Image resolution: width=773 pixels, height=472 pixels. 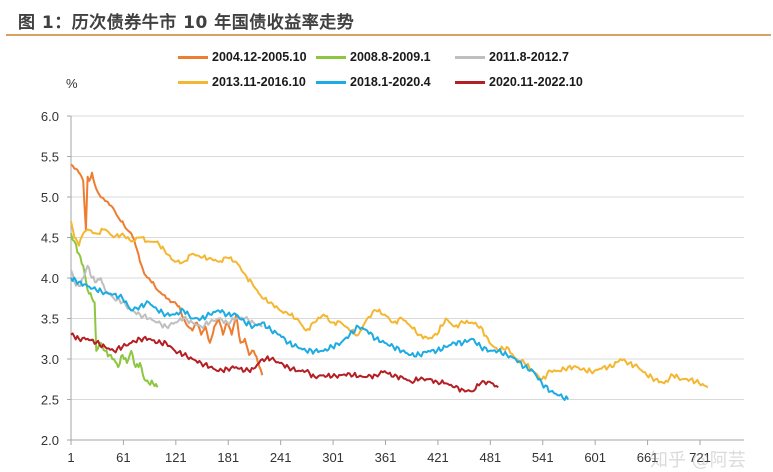 I want to click on legend-item-series-3: 2013.11-2016.10, so click(x=242, y=82).